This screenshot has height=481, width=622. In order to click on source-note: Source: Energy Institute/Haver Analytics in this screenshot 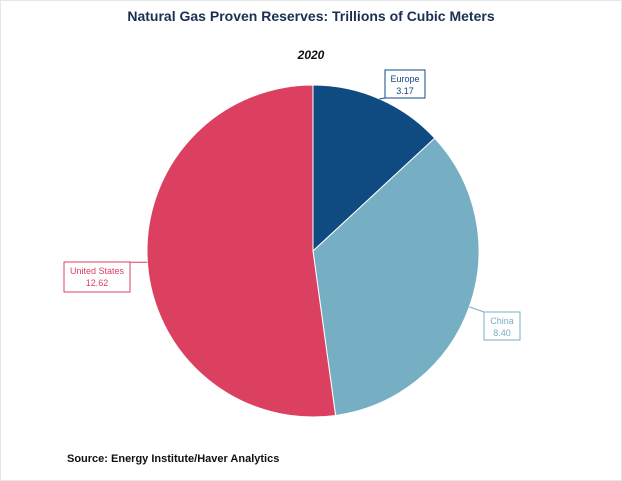, I will do `click(173, 459)`.